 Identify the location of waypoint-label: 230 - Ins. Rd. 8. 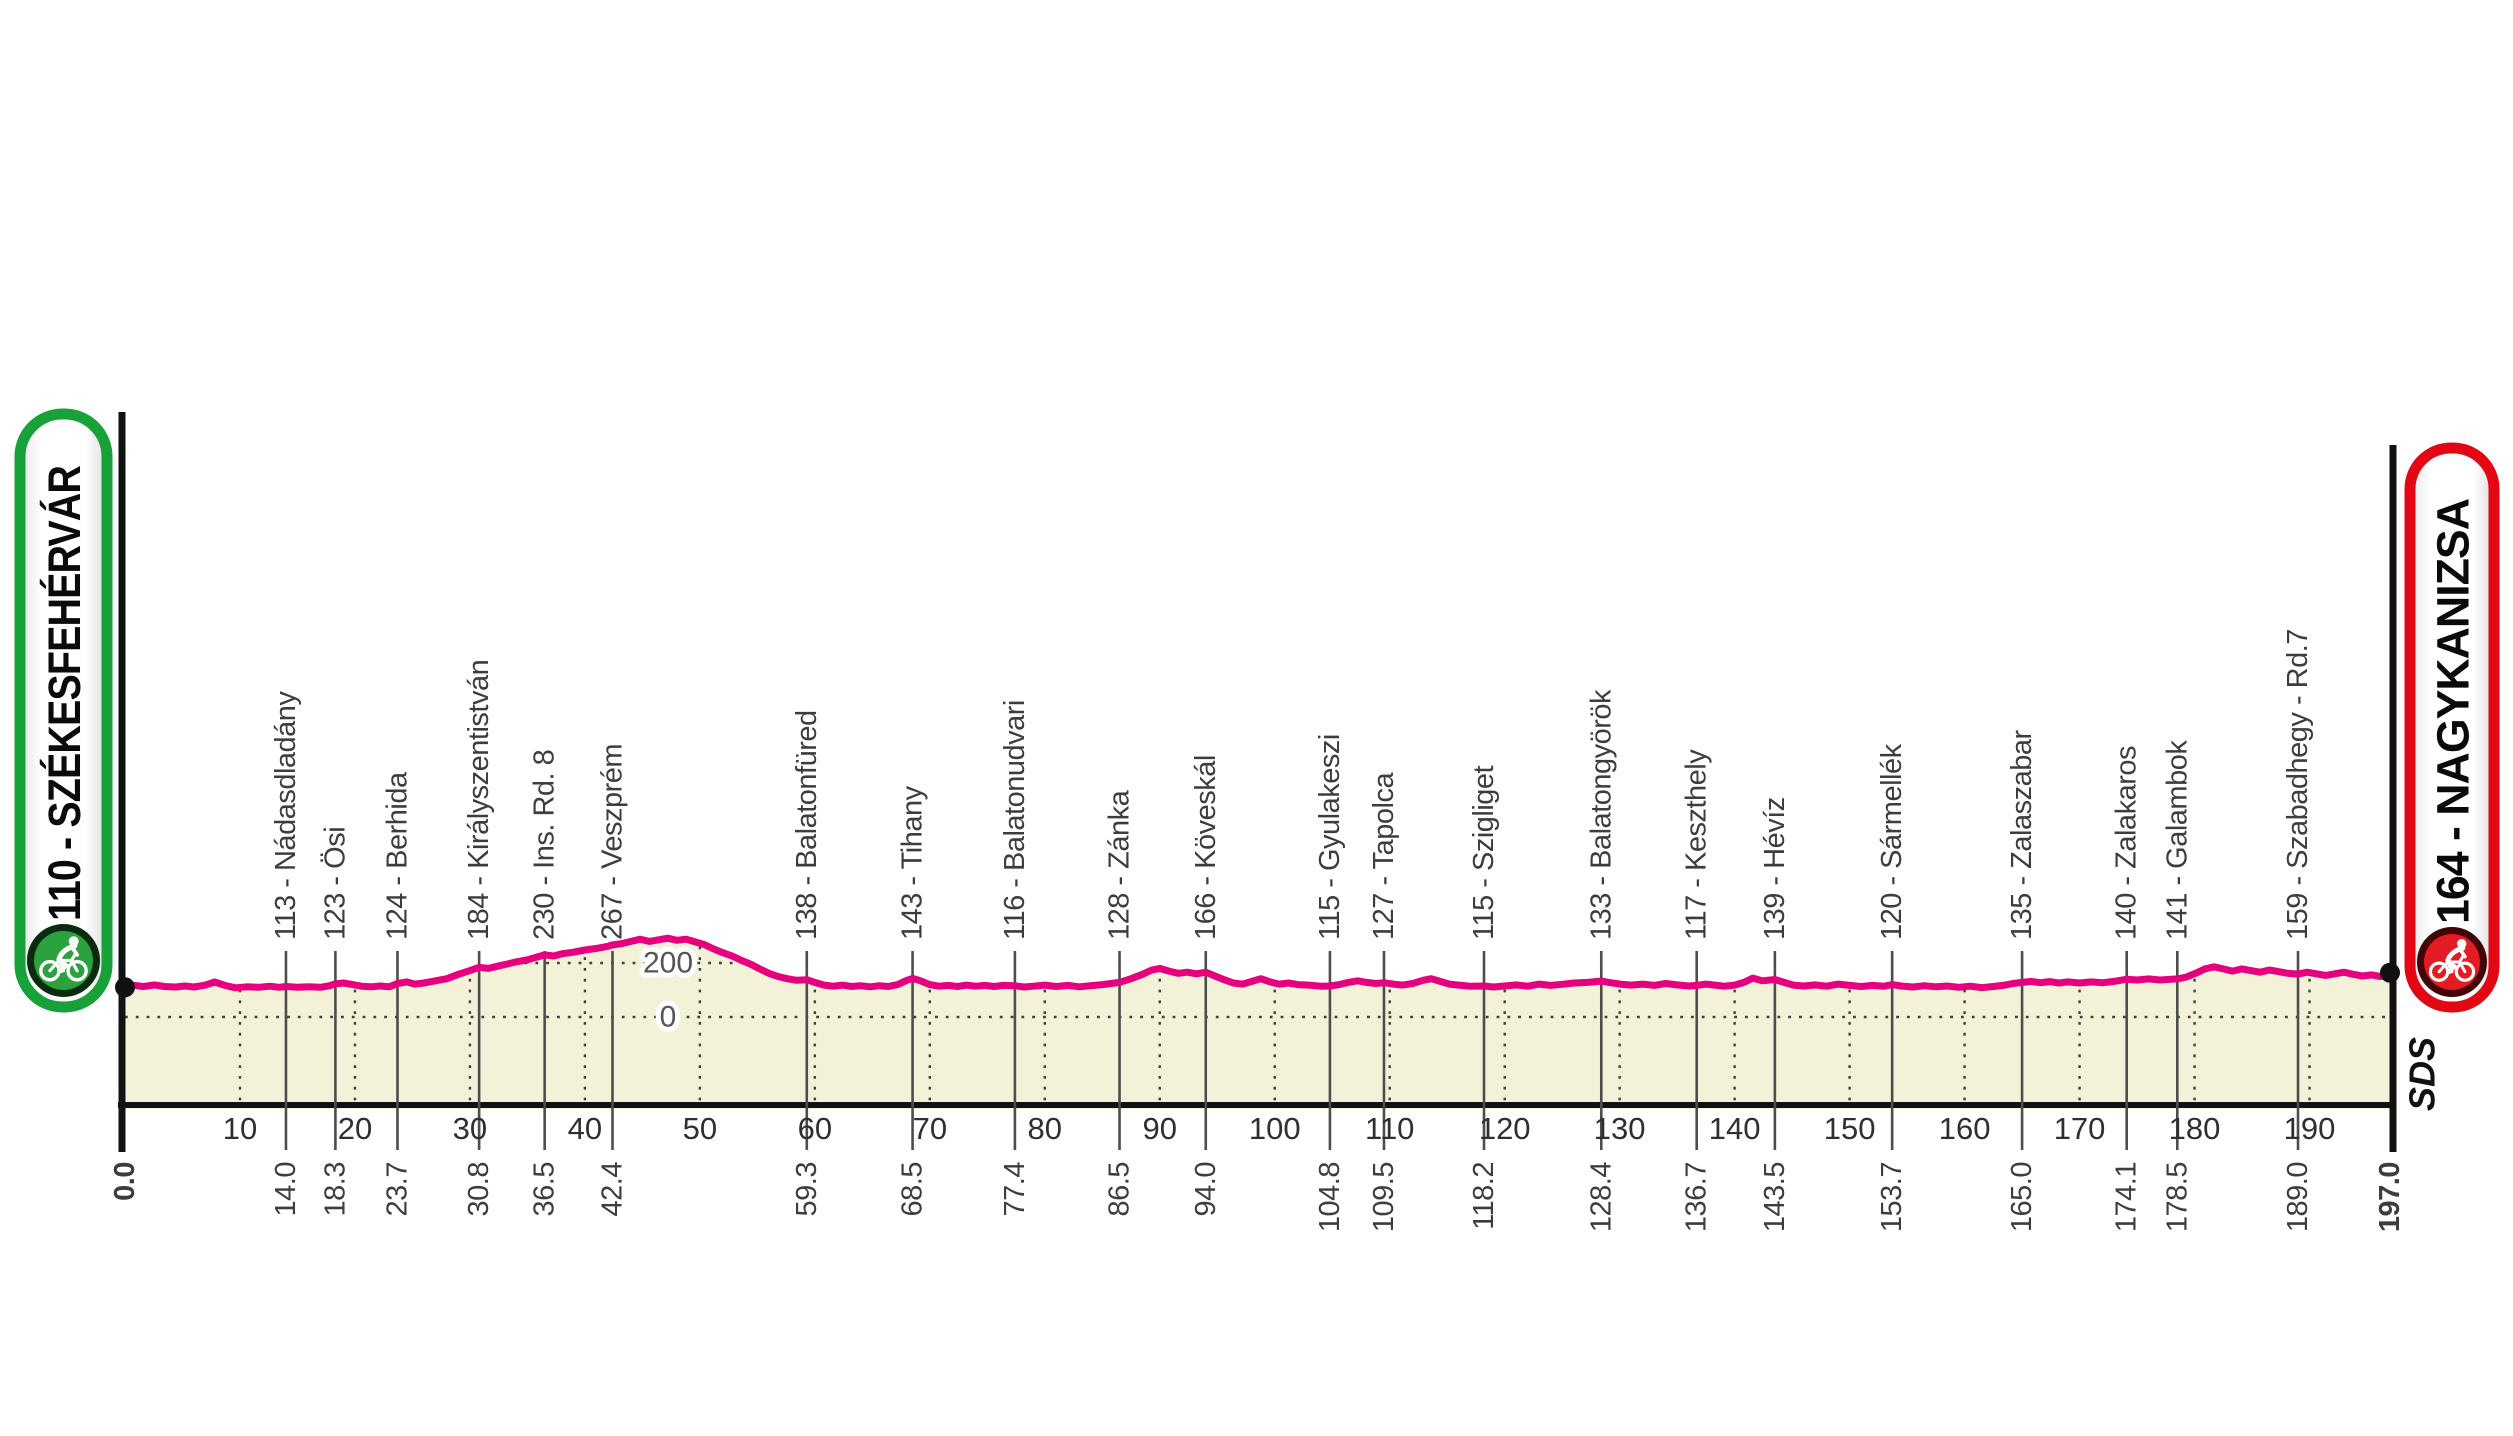
(545, 845).